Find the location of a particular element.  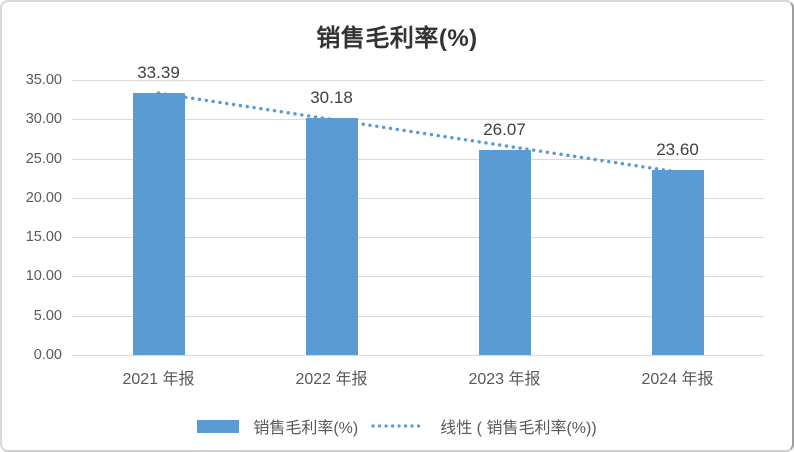

y-axis-tick-label: 30.00 is located at coordinates (43, 119).